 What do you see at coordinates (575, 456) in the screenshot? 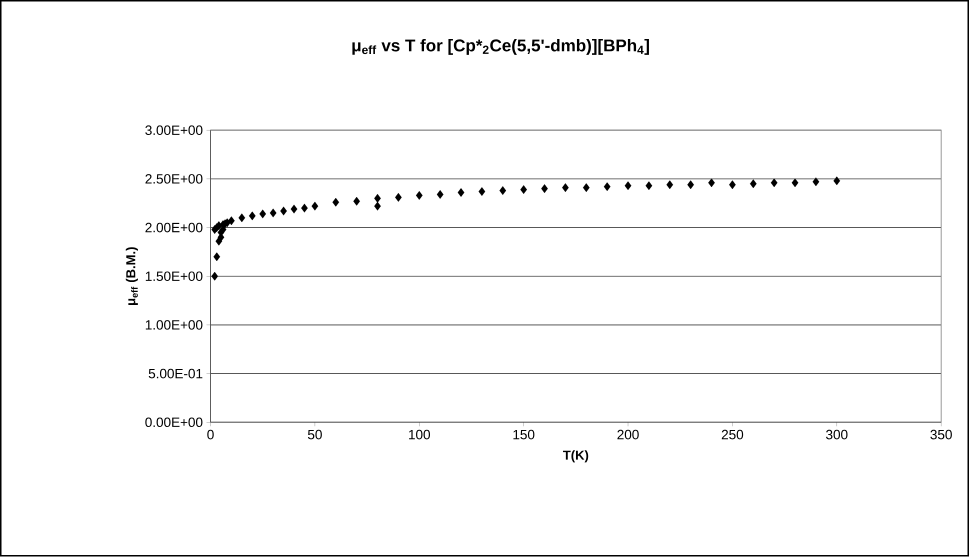
I see `x-axis-title: T(K)` at bounding box center [575, 456].